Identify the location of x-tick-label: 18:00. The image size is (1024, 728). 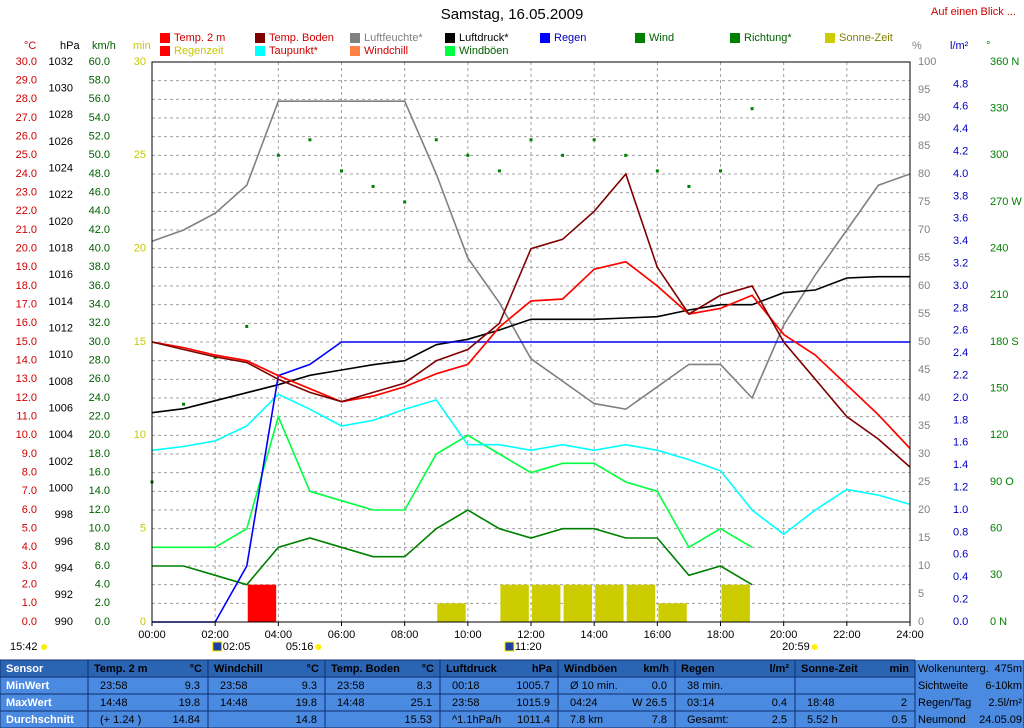
(721, 635).